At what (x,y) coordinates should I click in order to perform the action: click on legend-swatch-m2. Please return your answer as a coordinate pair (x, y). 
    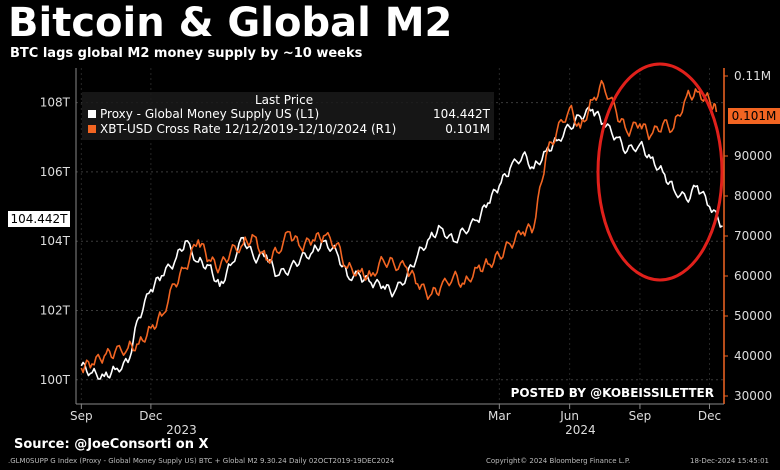
    Looking at the image, I should click on (92, 114).